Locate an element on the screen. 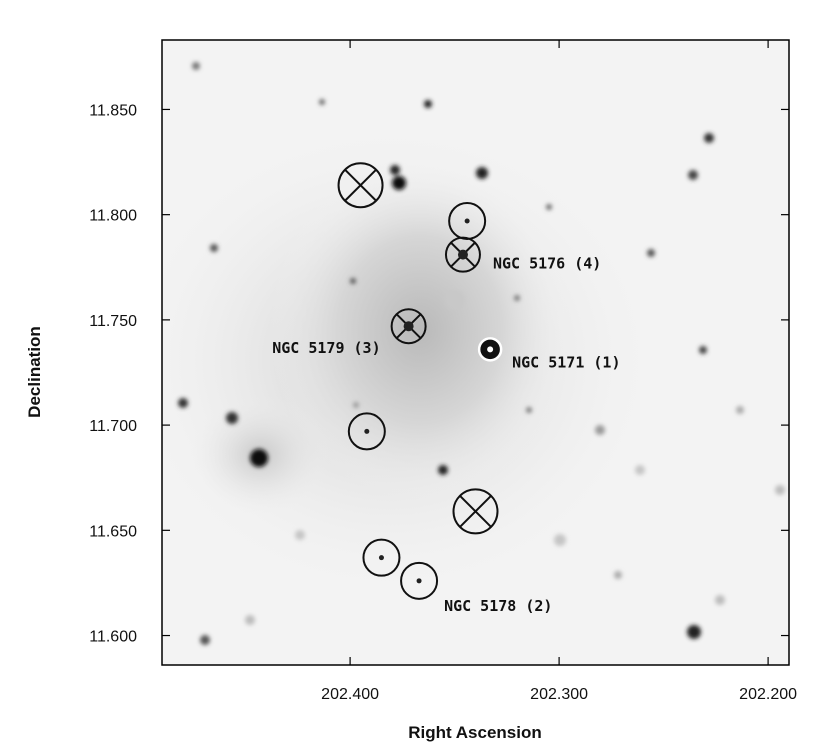  galaxy-label: NGC 5176 (4) is located at coordinates (547, 264).